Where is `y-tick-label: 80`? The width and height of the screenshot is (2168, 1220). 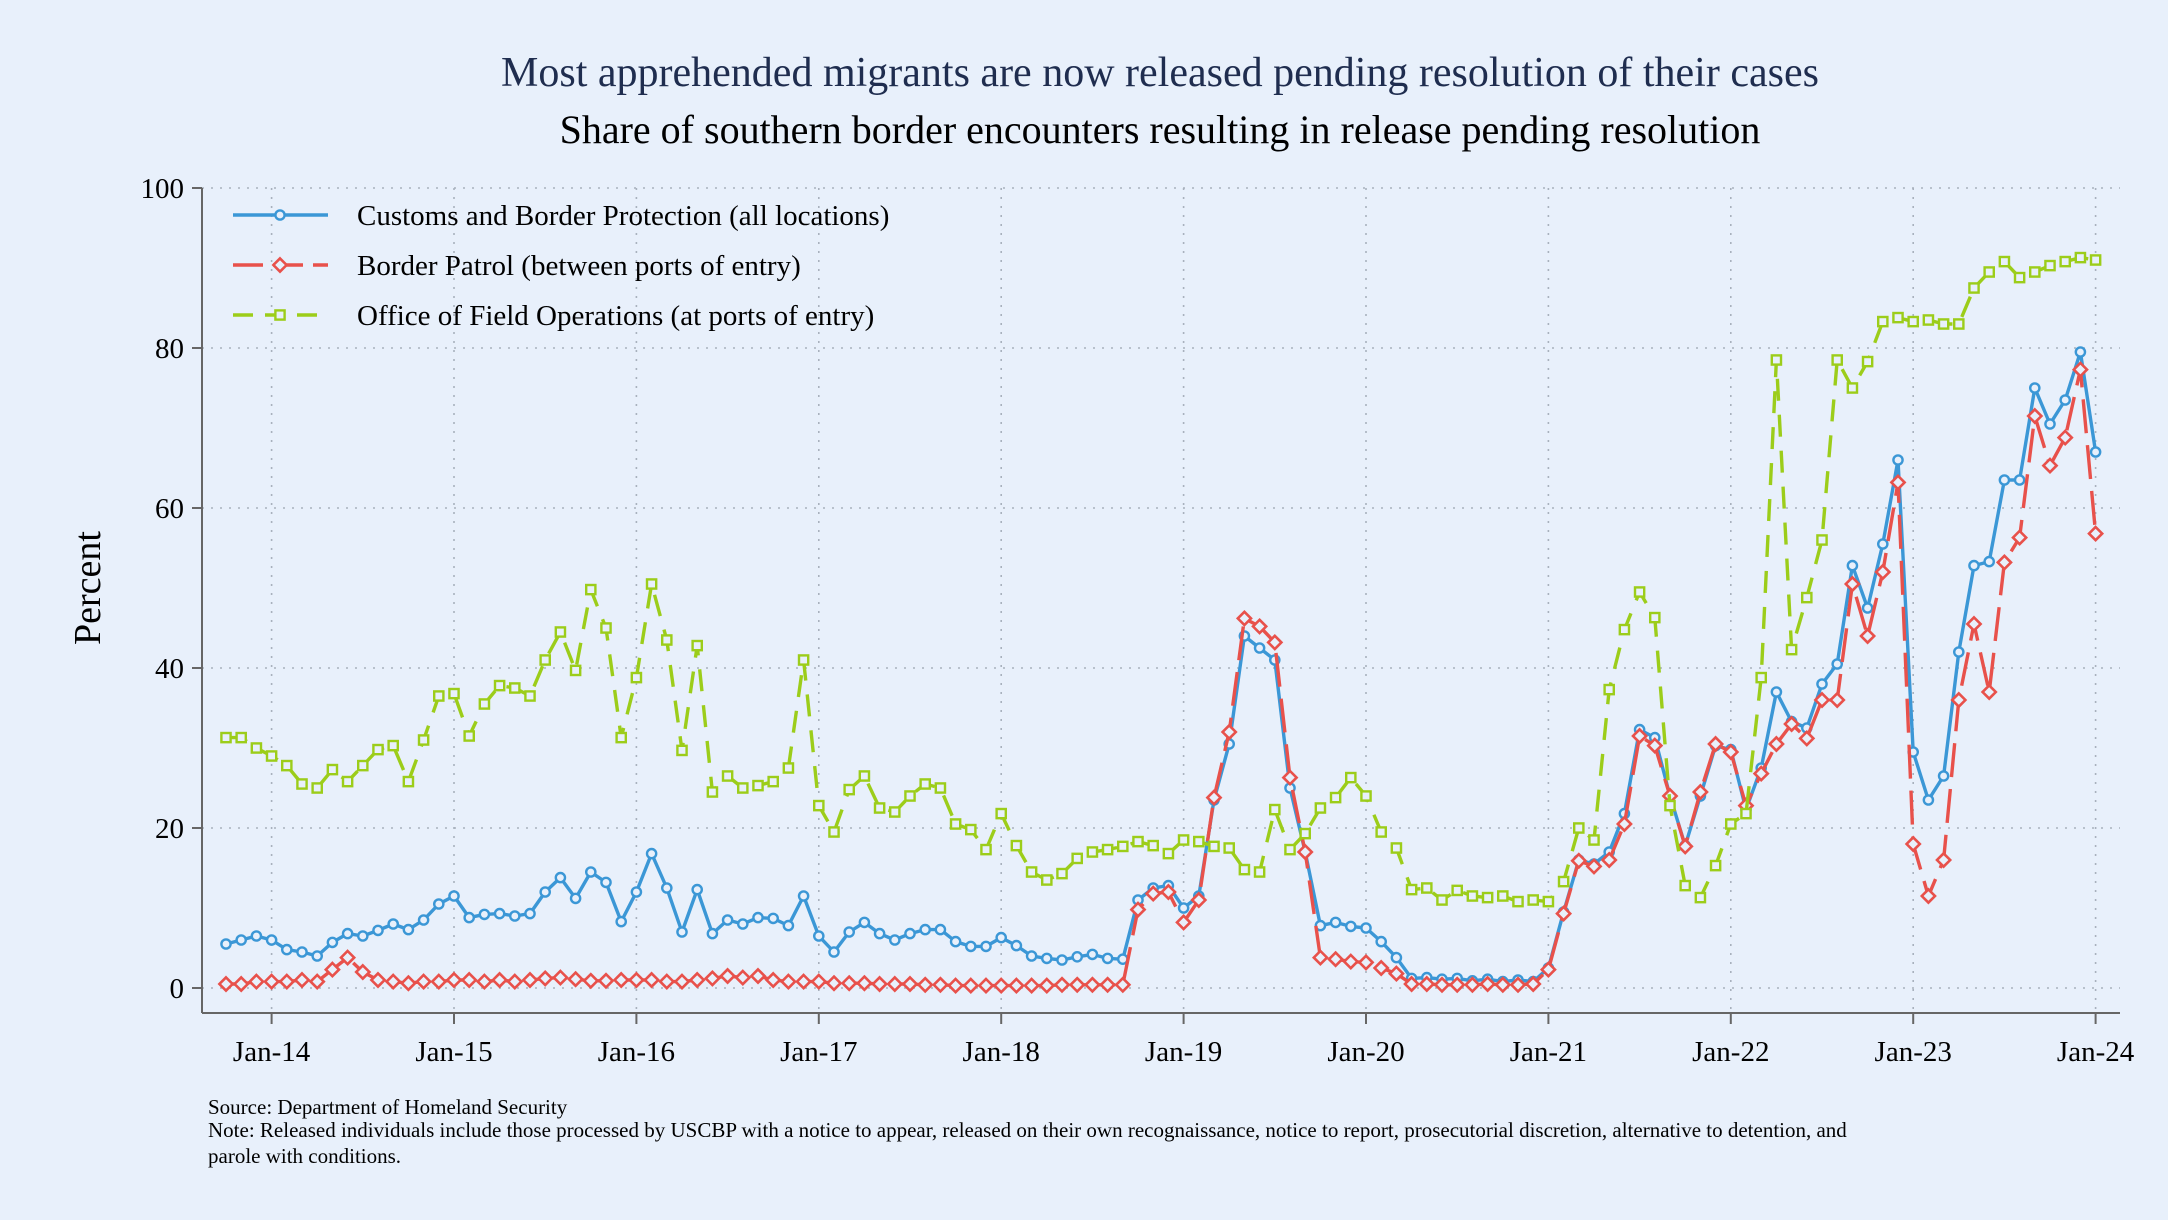
y-tick-label: 80 is located at coordinates (169, 349).